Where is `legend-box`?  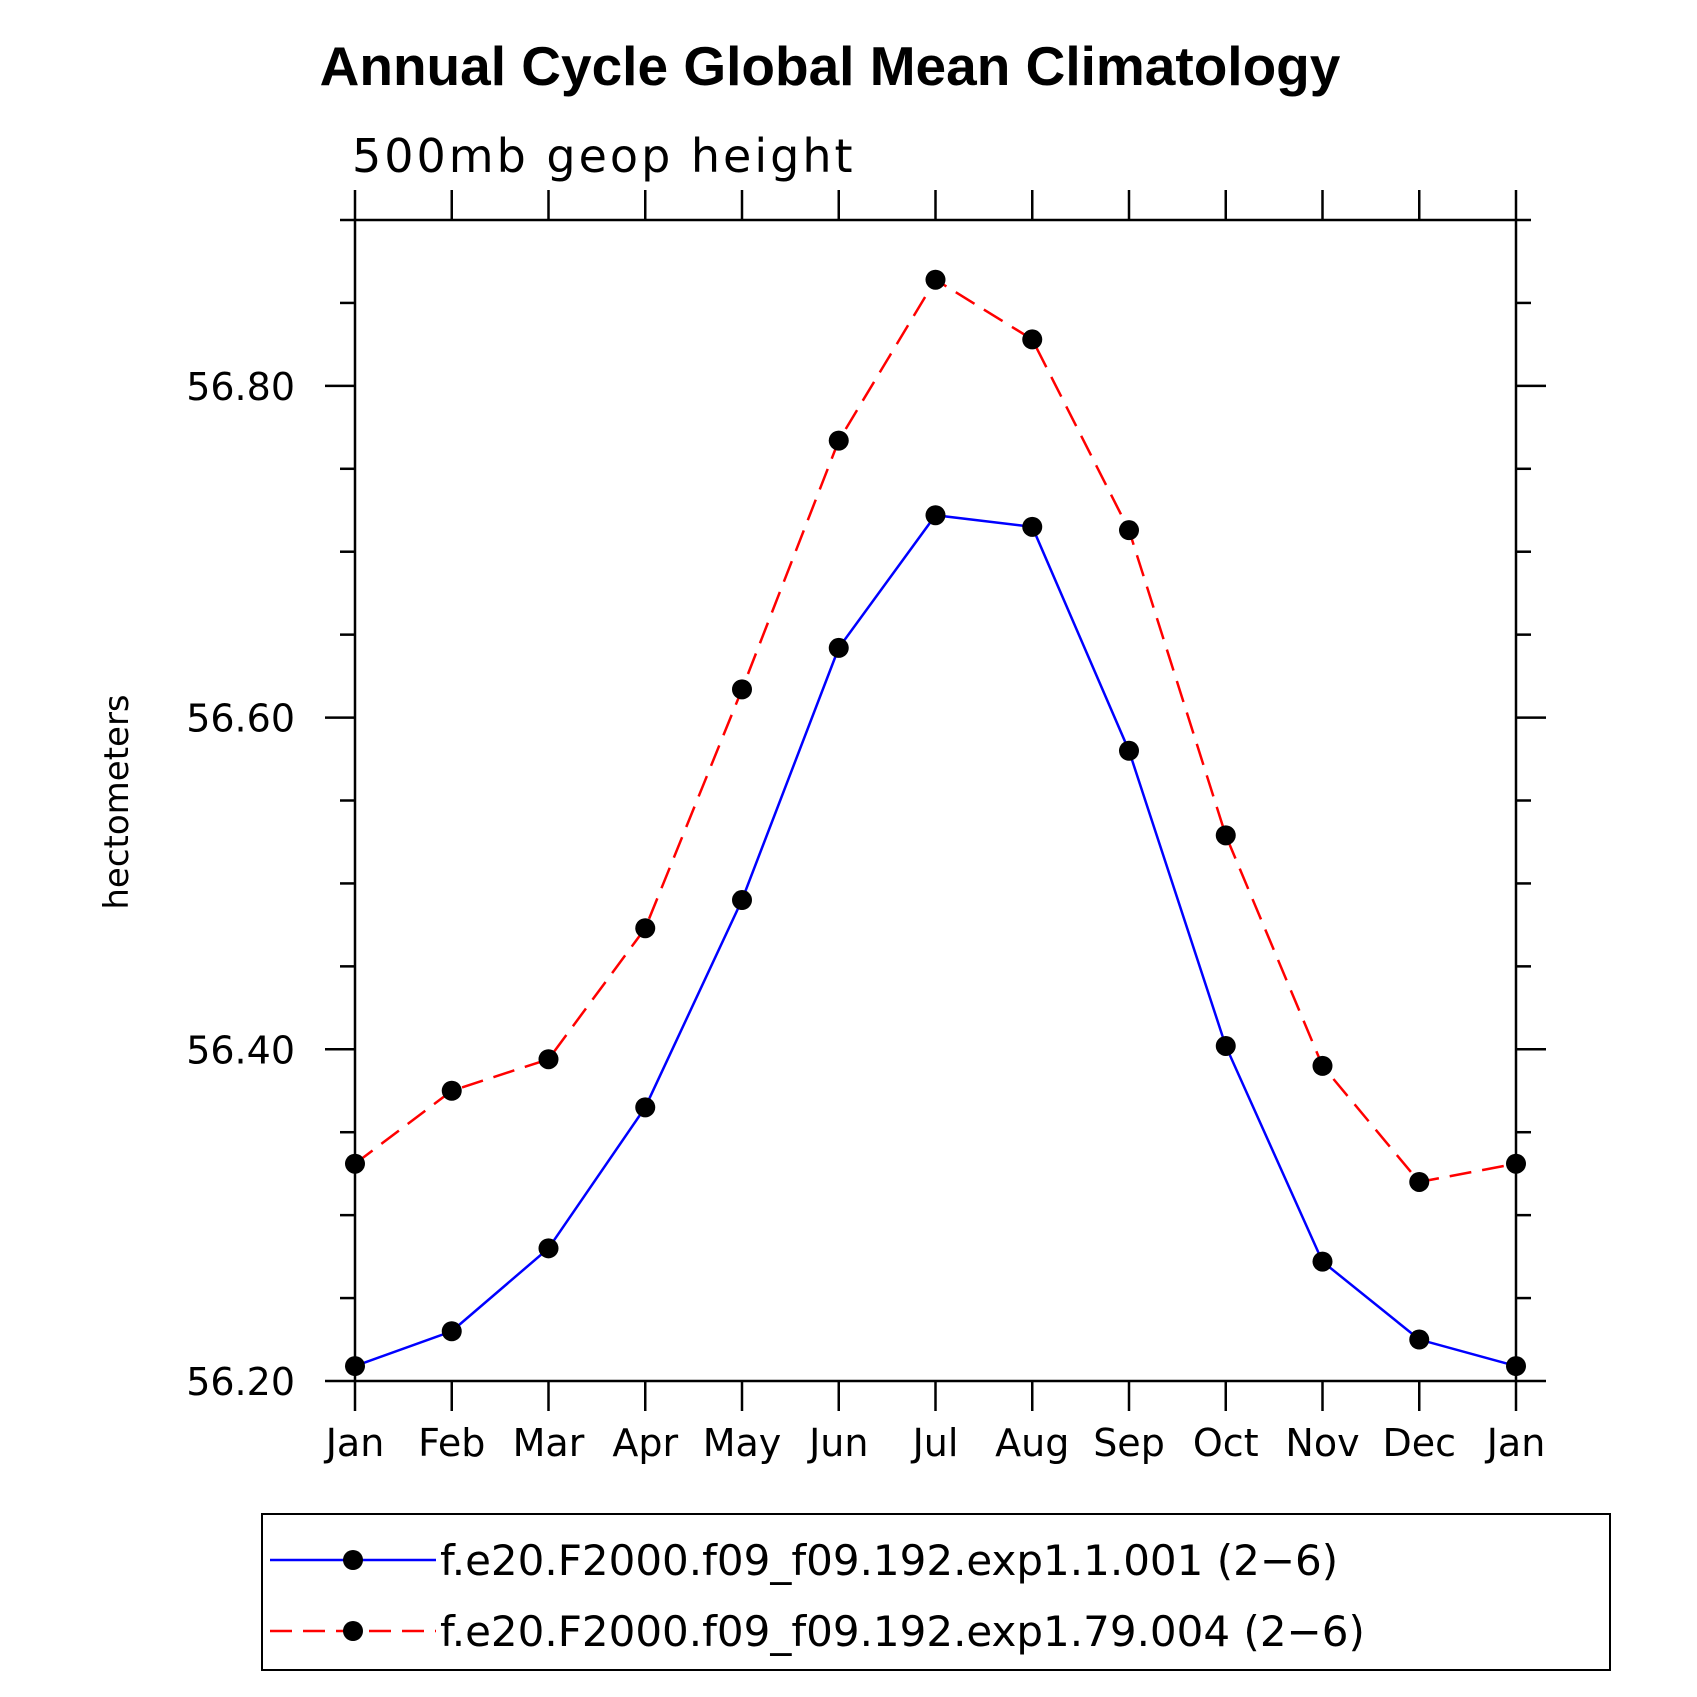
legend-box is located at coordinates (936, 1592).